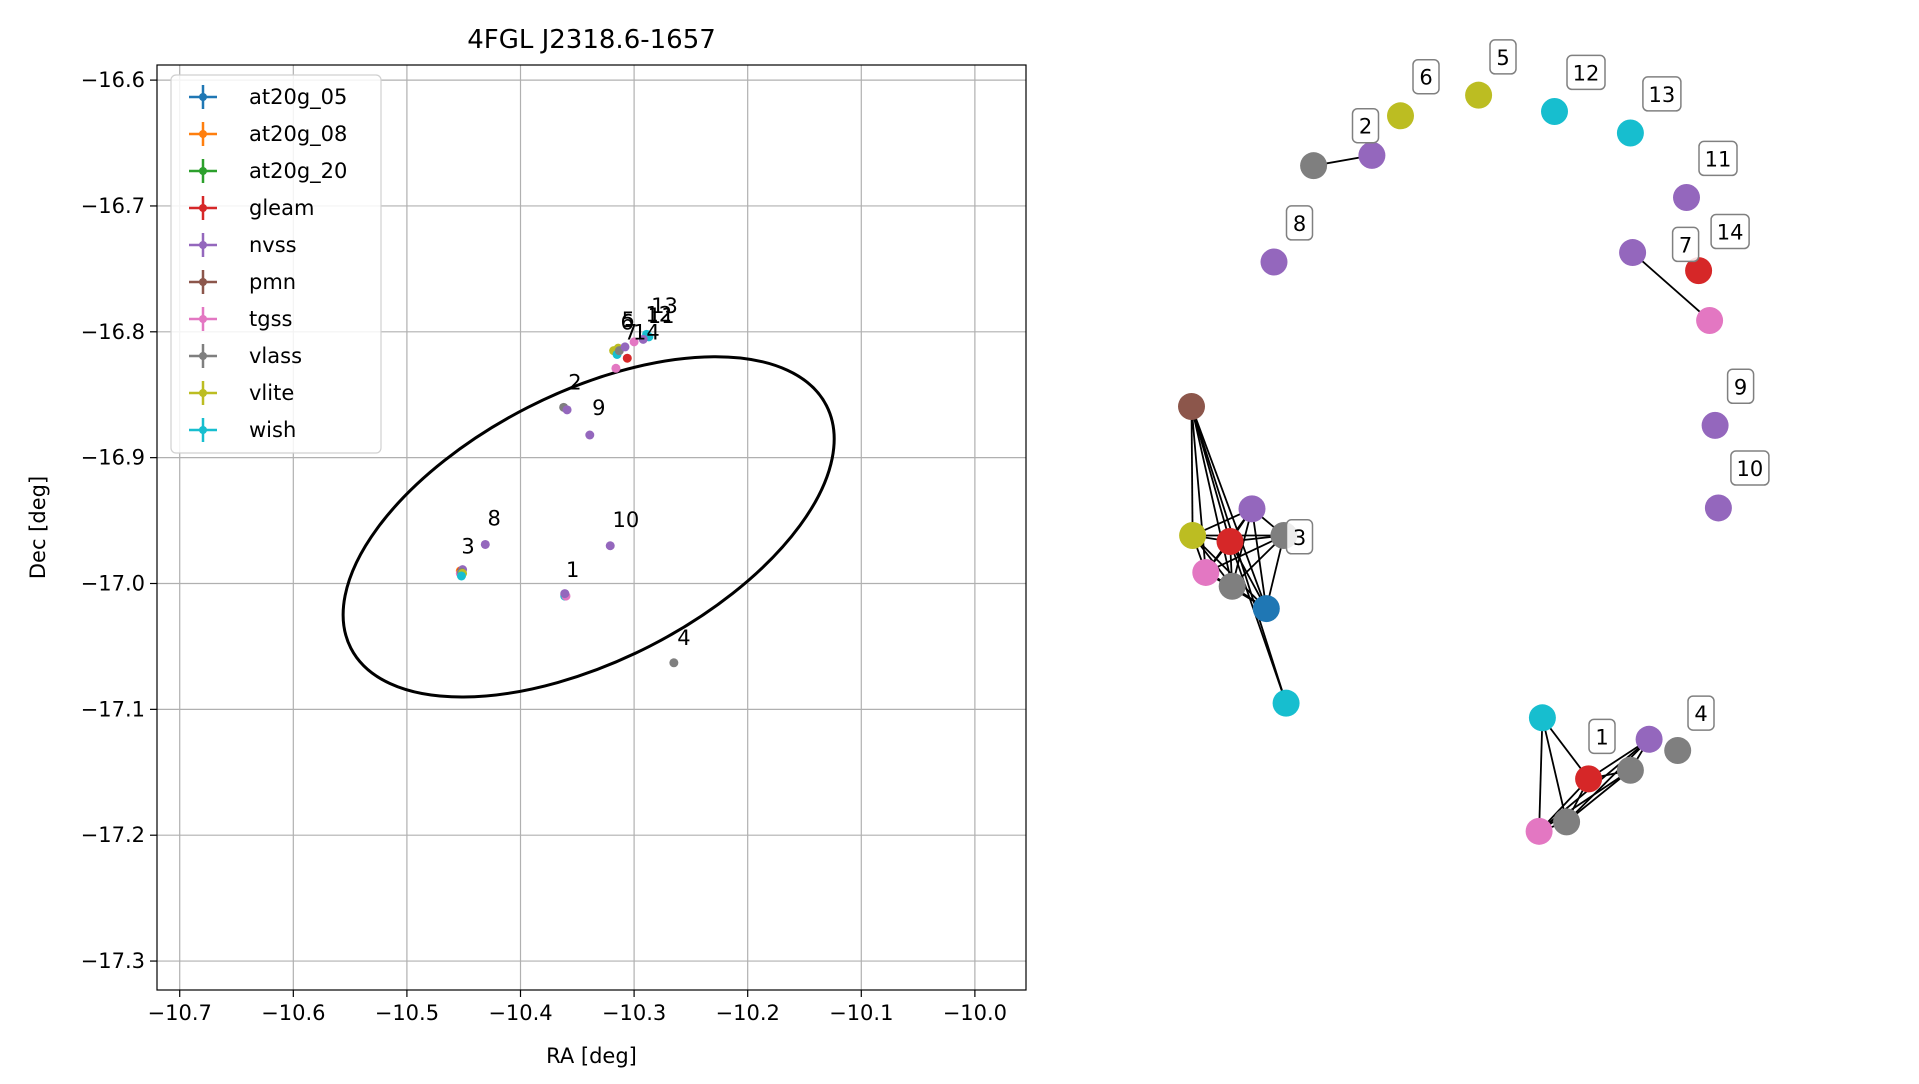 Image resolution: width=1919 pixels, height=1084 pixels. I want to click on source-label: 10, so click(626, 520).